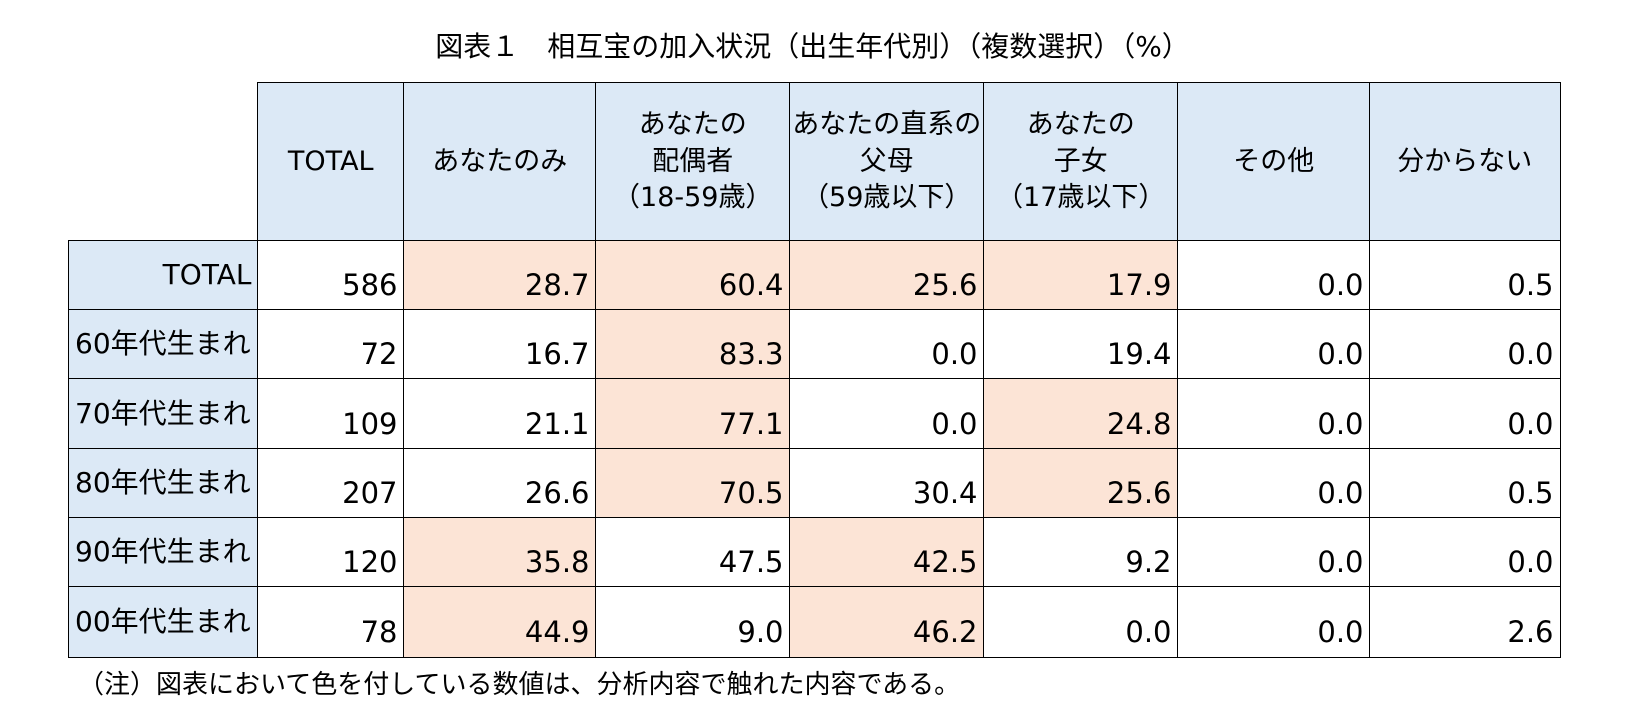  What do you see at coordinates (163, 552) in the screenshot?
I see `row-label: 90年代生まれ` at bounding box center [163, 552].